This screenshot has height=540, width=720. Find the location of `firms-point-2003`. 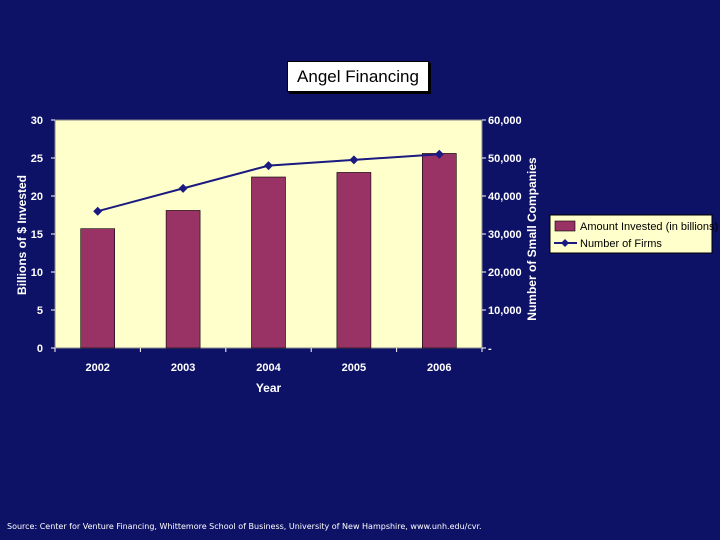

firms-point-2003 is located at coordinates (183, 188).